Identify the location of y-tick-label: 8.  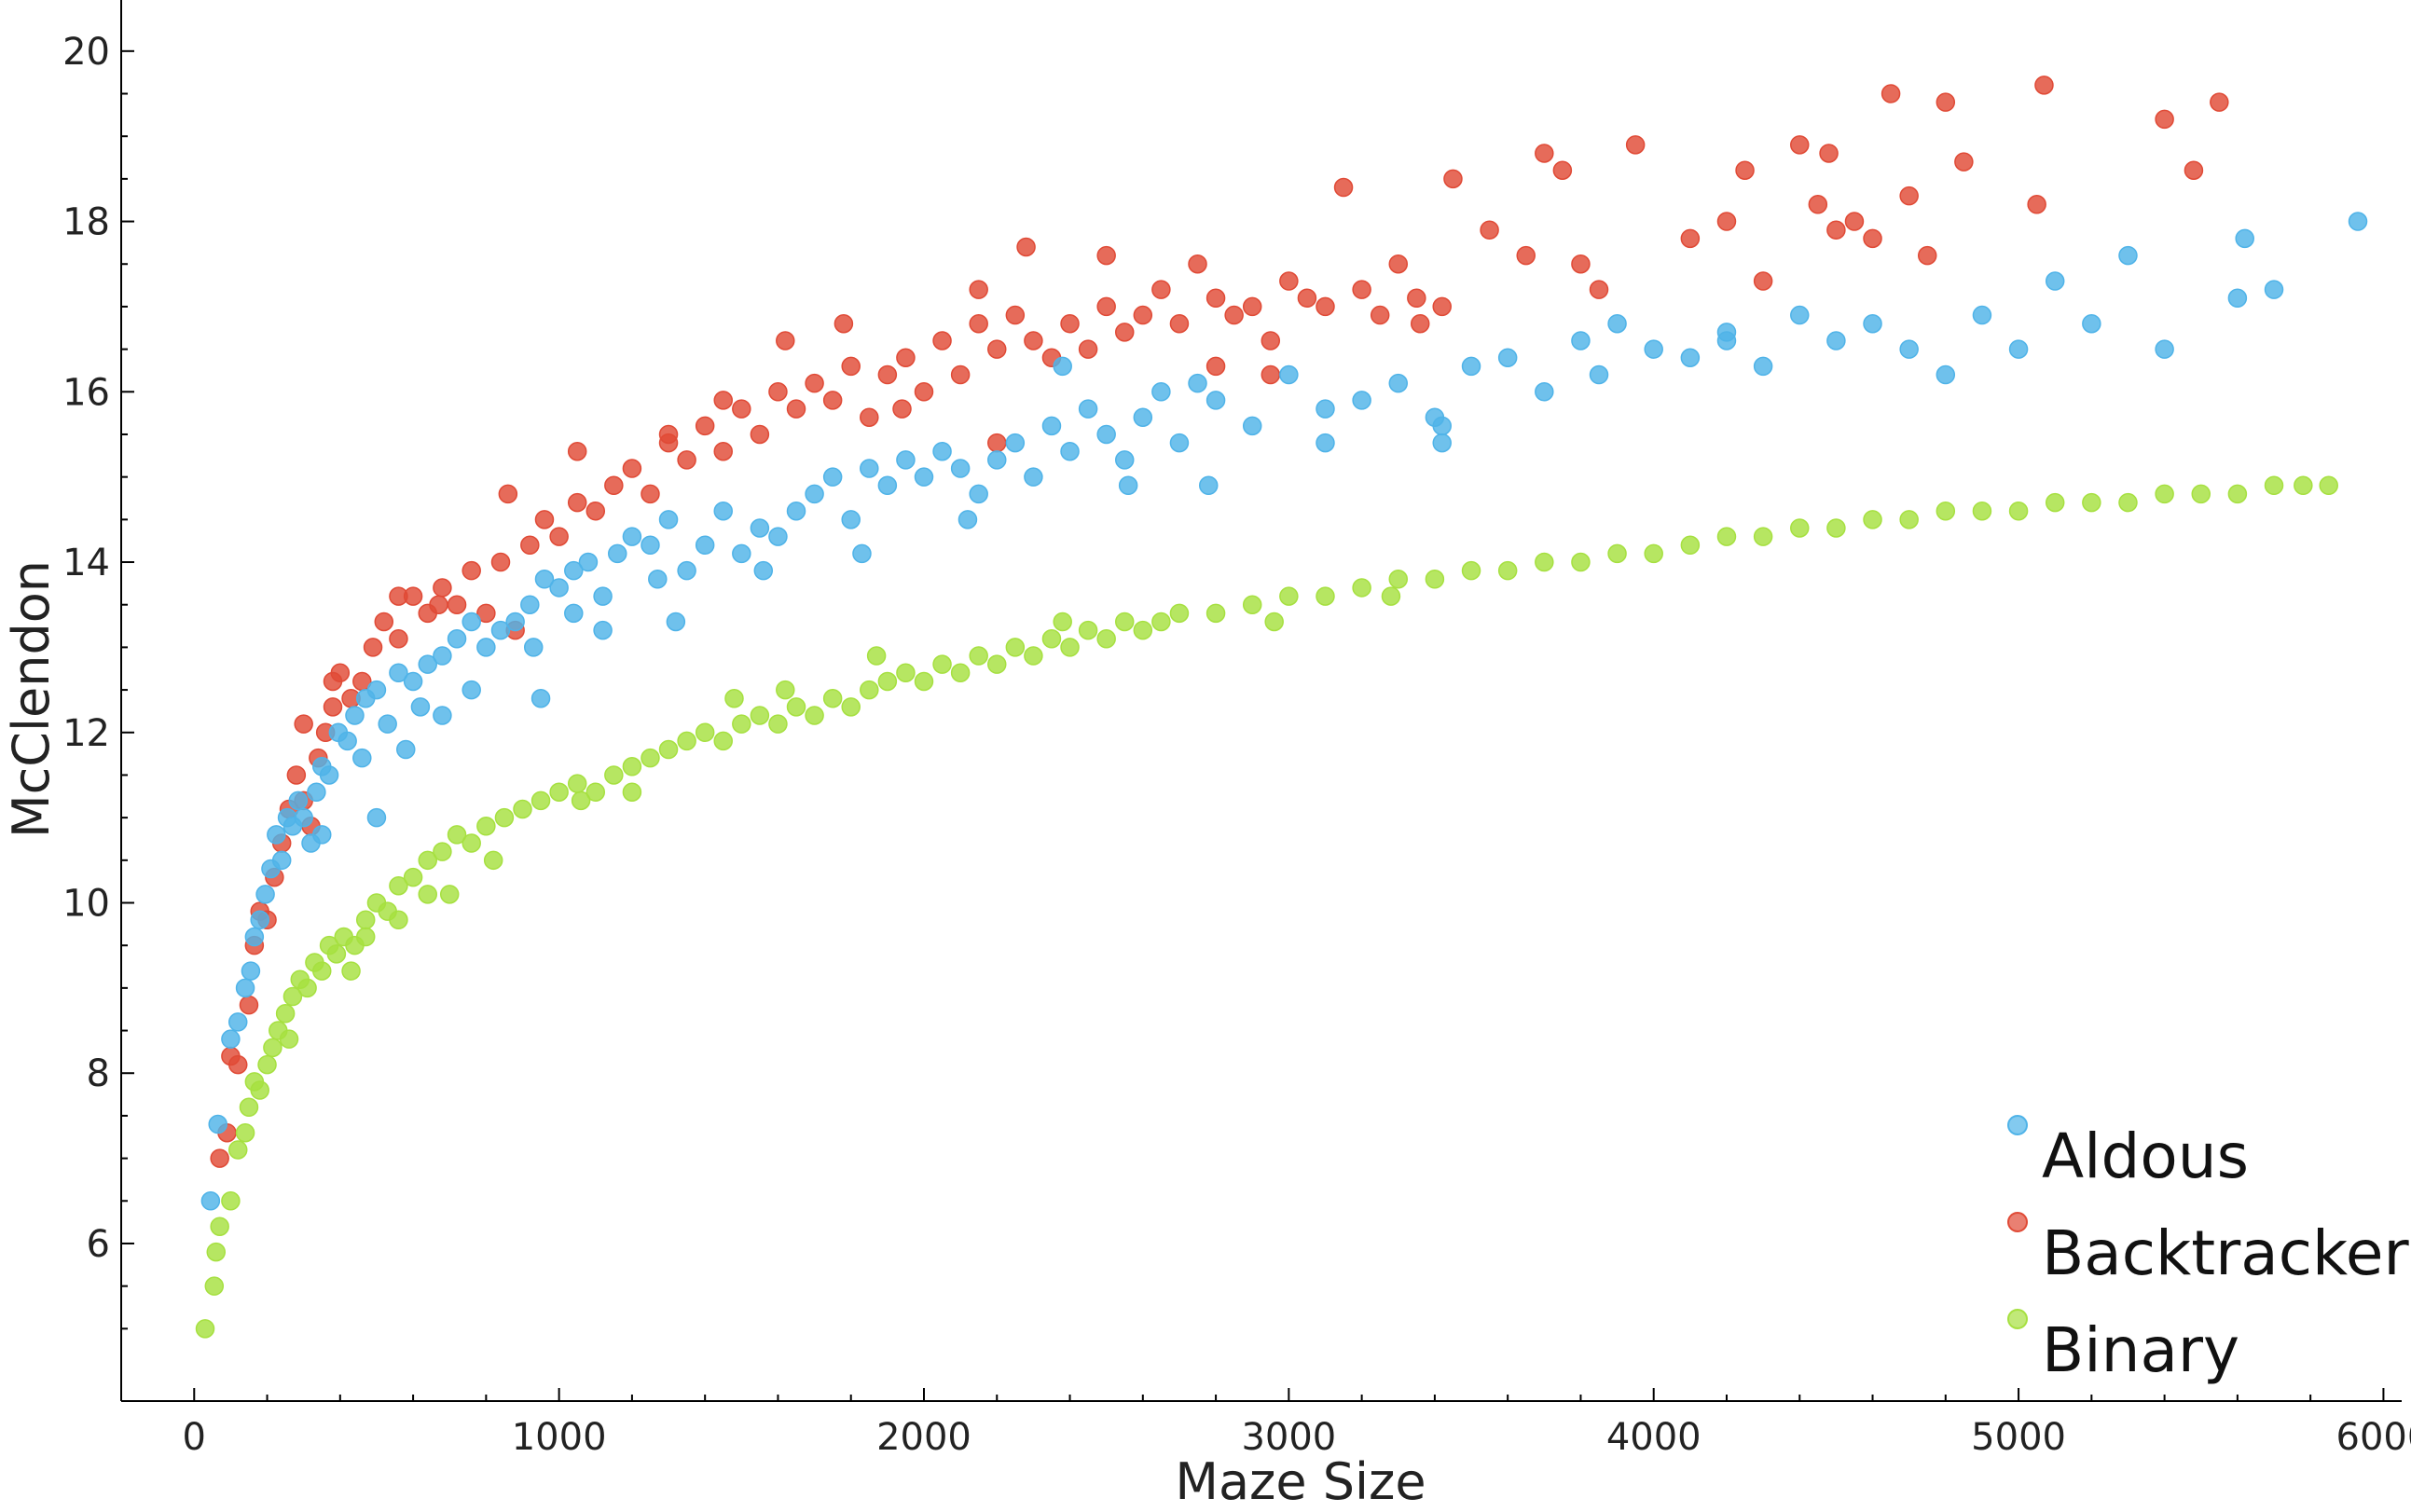
(98, 1073).